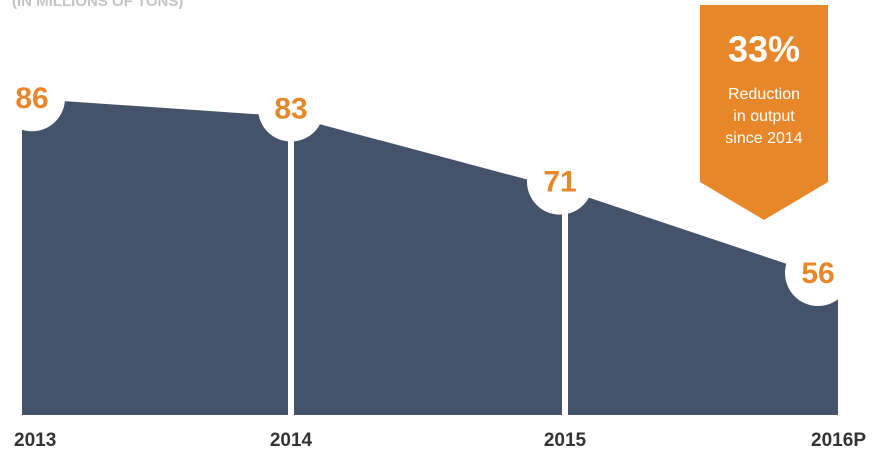 The height and width of the screenshot is (455, 884). Describe the element at coordinates (764, 94) in the screenshot. I see `callout-text: Reduction` at that location.